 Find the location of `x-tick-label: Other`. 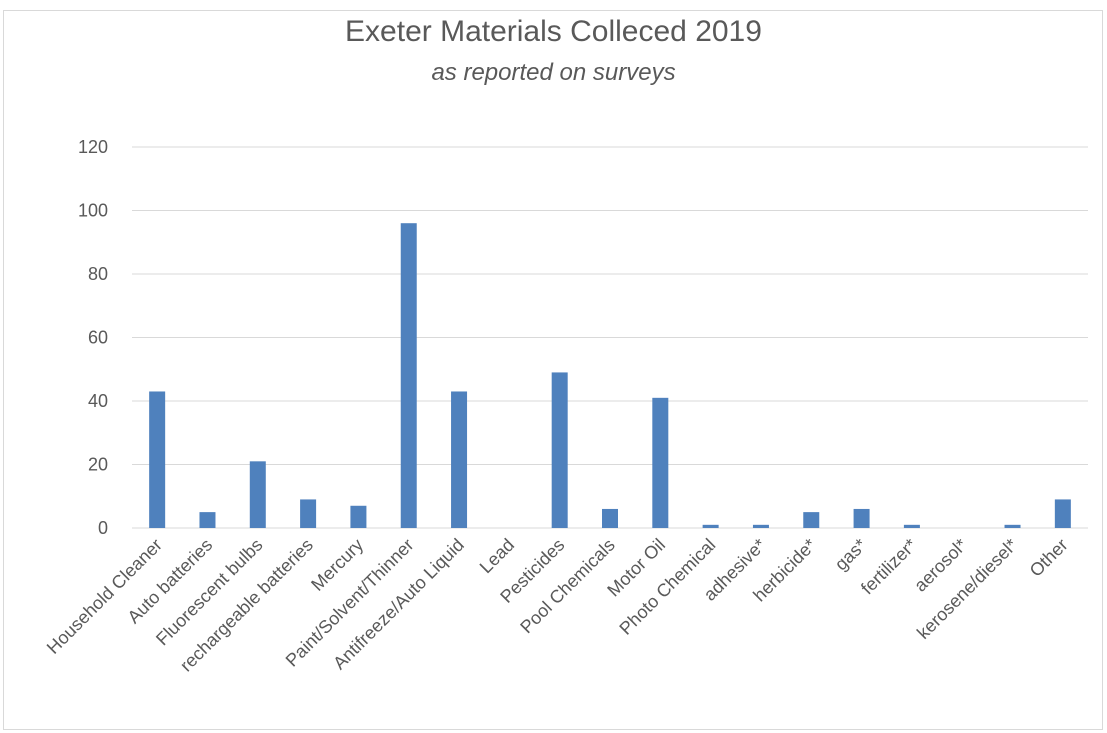

x-tick-label: Other is located at coordinates (1049, 558).